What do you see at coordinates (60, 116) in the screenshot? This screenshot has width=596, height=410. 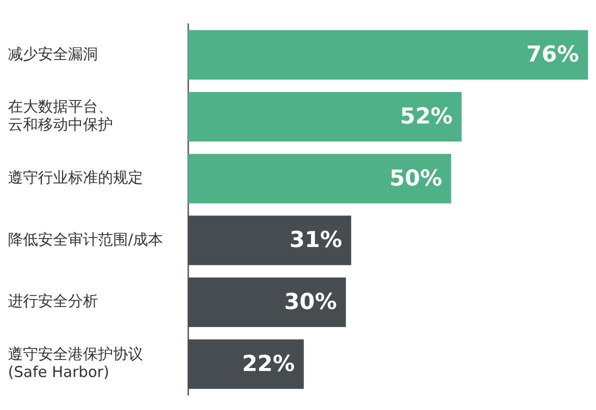 I see `y-tick-label: 在大数据平台、云和移动中保护` at bounding box center [60, 116].